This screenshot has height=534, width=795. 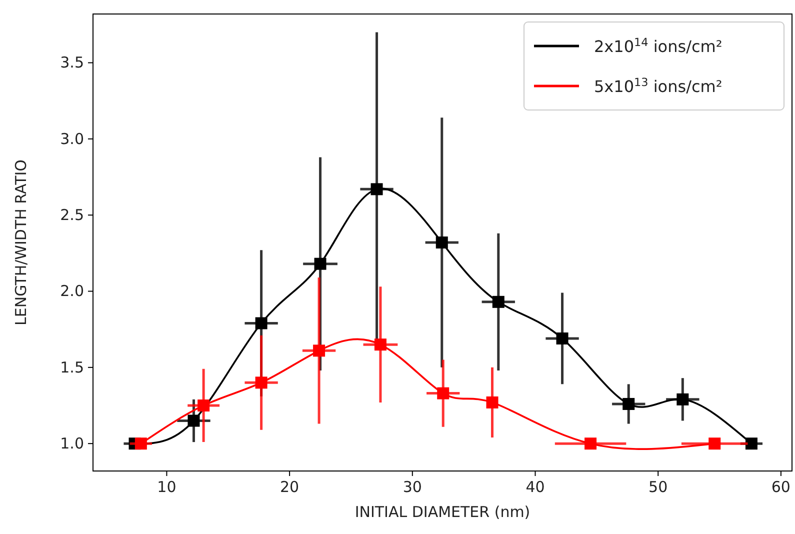 I want to click on y-axis-title: LENGTH/WIDTH RATIO, so click(x=21, y=243).